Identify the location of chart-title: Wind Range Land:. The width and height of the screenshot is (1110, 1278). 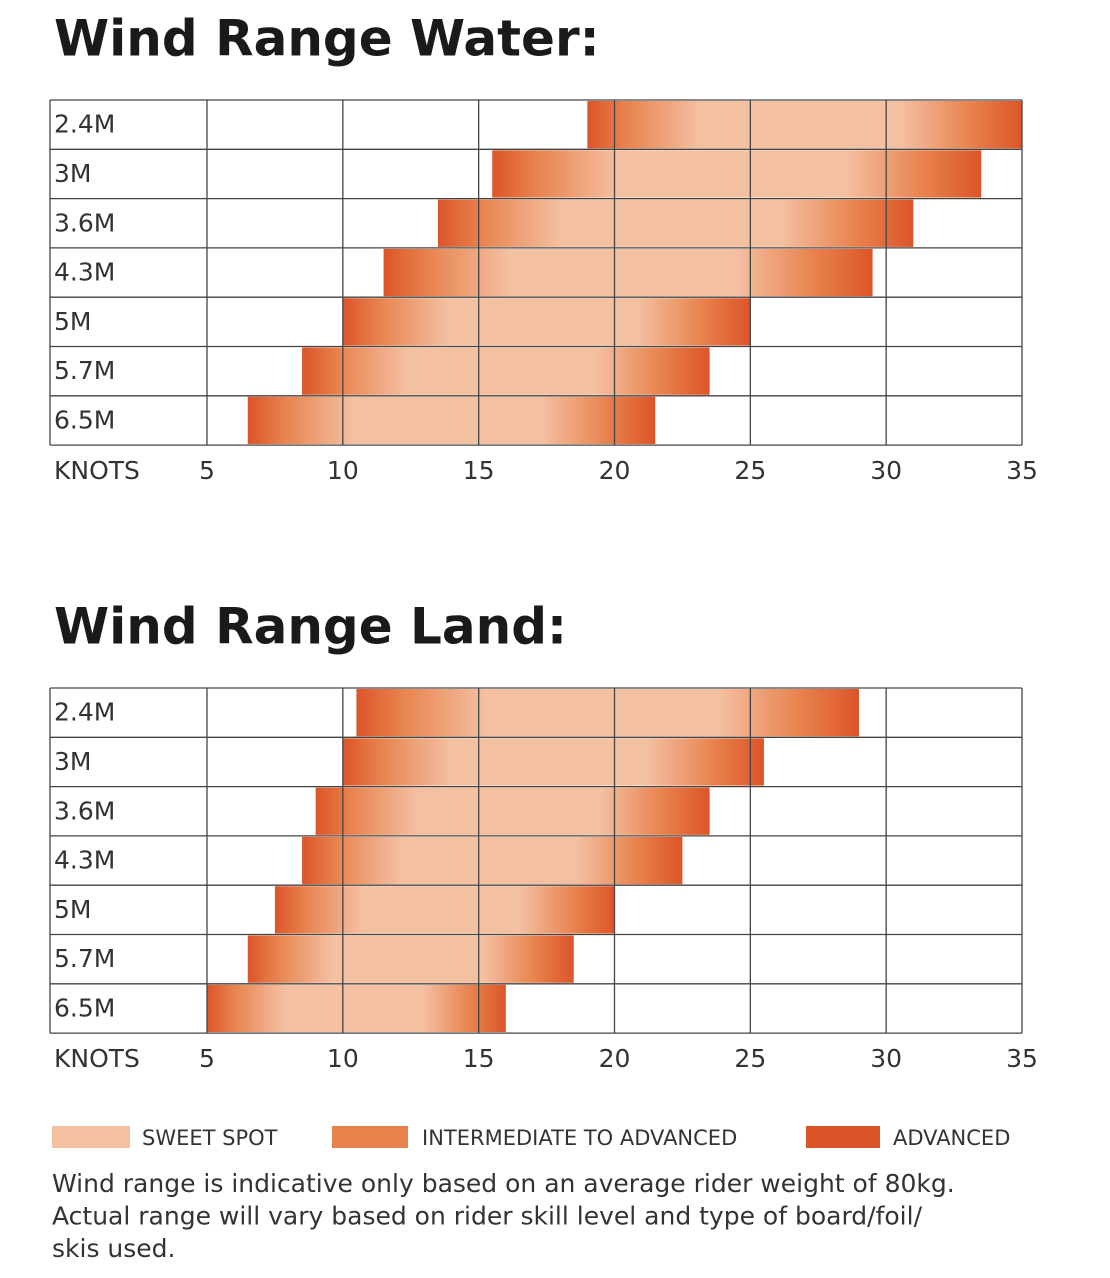
(310, 627).